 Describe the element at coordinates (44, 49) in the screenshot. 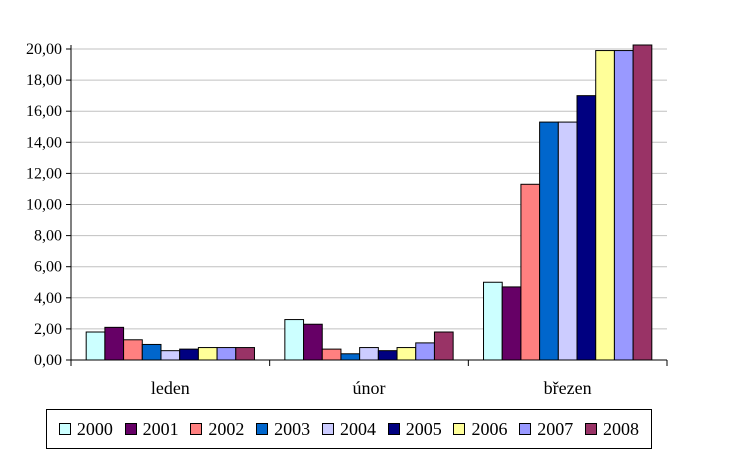

I see `y-tick-label: 20,00` at that location.